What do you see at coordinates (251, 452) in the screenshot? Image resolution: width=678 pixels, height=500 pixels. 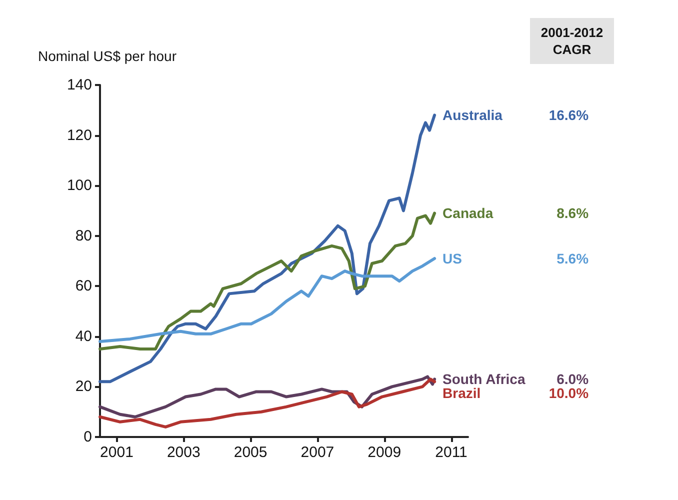 I see `x-tick-label: 2005` at bounding box center [251, 452].